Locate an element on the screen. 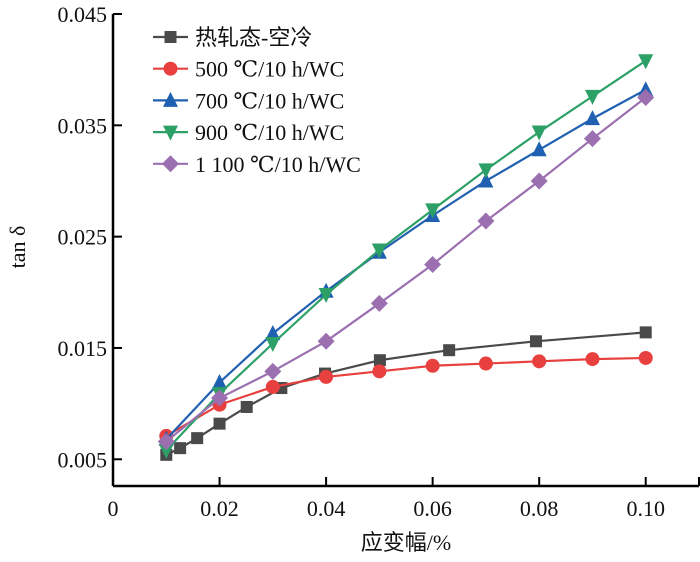 The height and width of the screenshot is (562, 700). legend-item: 500 ℃/10 h/WC is located at coordinates (248, 69).